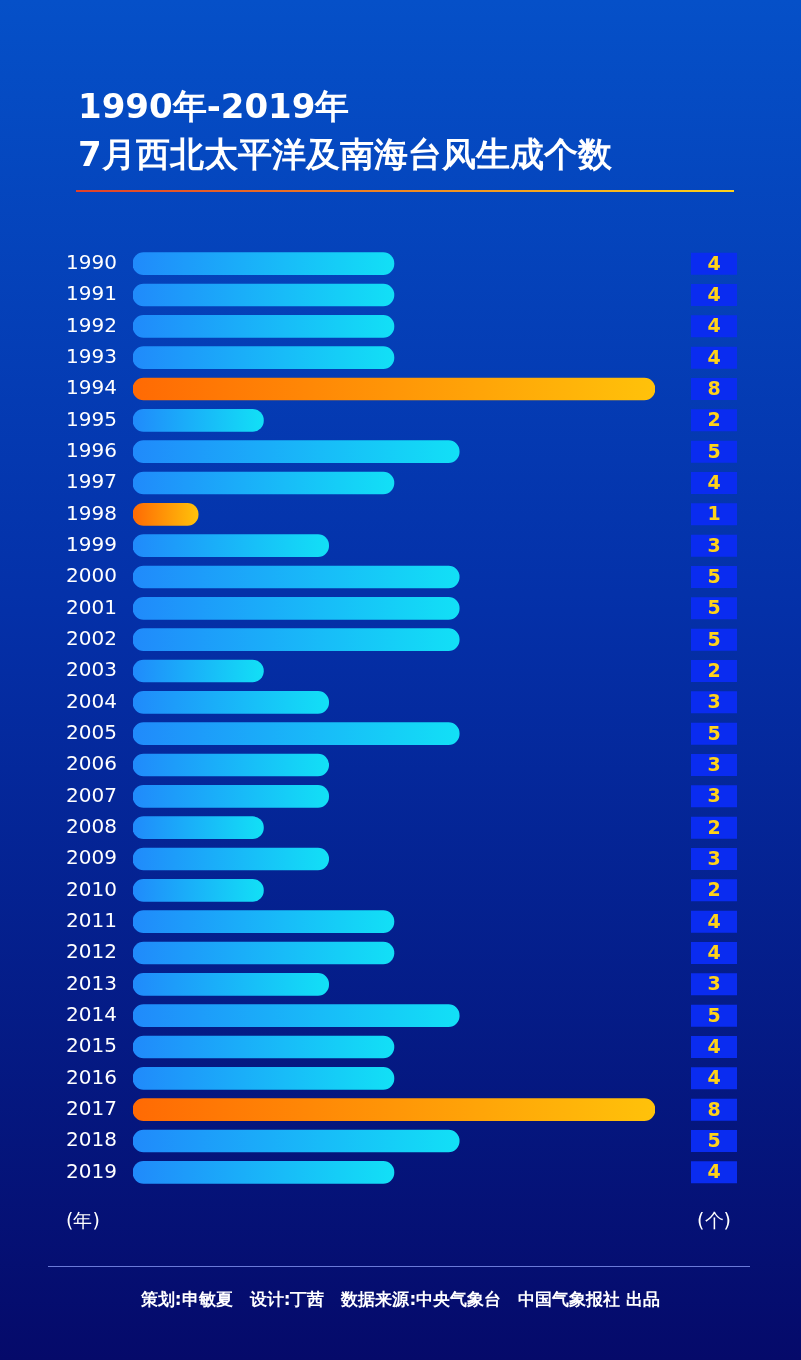 Image resolution: width=801 pixels, height=1360 pixels. Describe the element at coordinates (91, 1076) in the screenshot. I see `y-tick-label: 2016` at that location.